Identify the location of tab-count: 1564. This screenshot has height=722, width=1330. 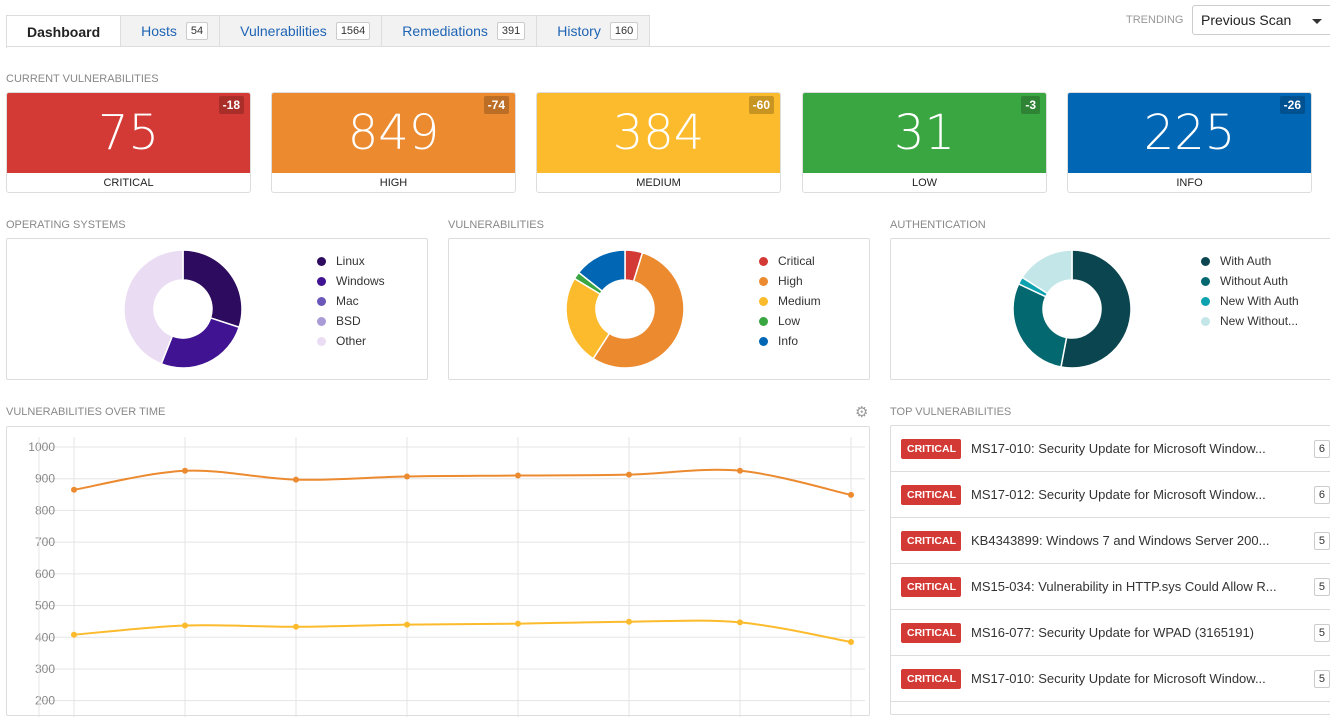
(353, 31).